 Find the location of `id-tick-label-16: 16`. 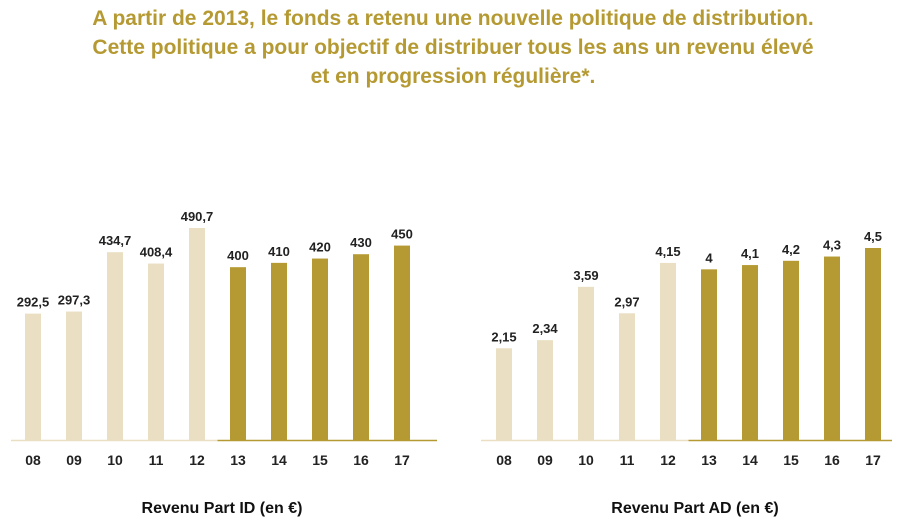

id-tick-label-16: 16 is located at coordinates (361, 460).